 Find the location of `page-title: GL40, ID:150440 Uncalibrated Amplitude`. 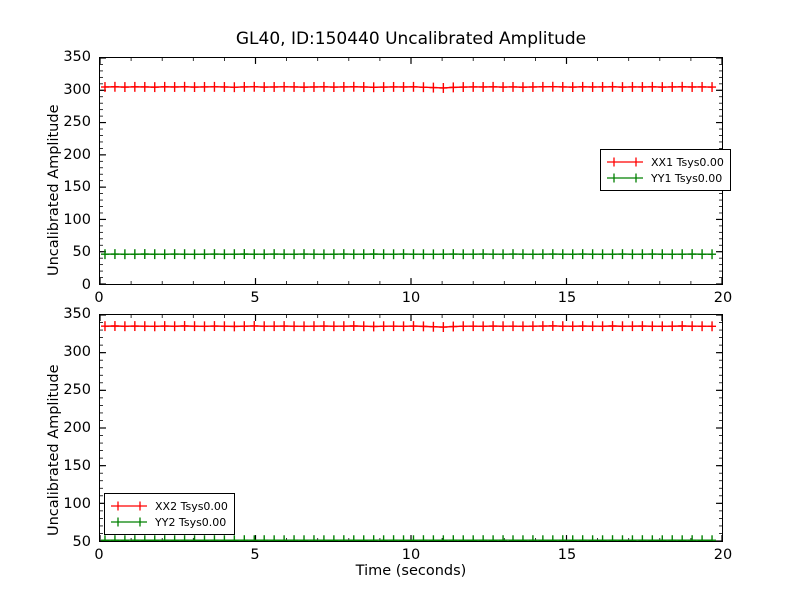

page-title: GL40, ID:150440 Uncalibrated Amplitude is located at coordinates (411, 39).